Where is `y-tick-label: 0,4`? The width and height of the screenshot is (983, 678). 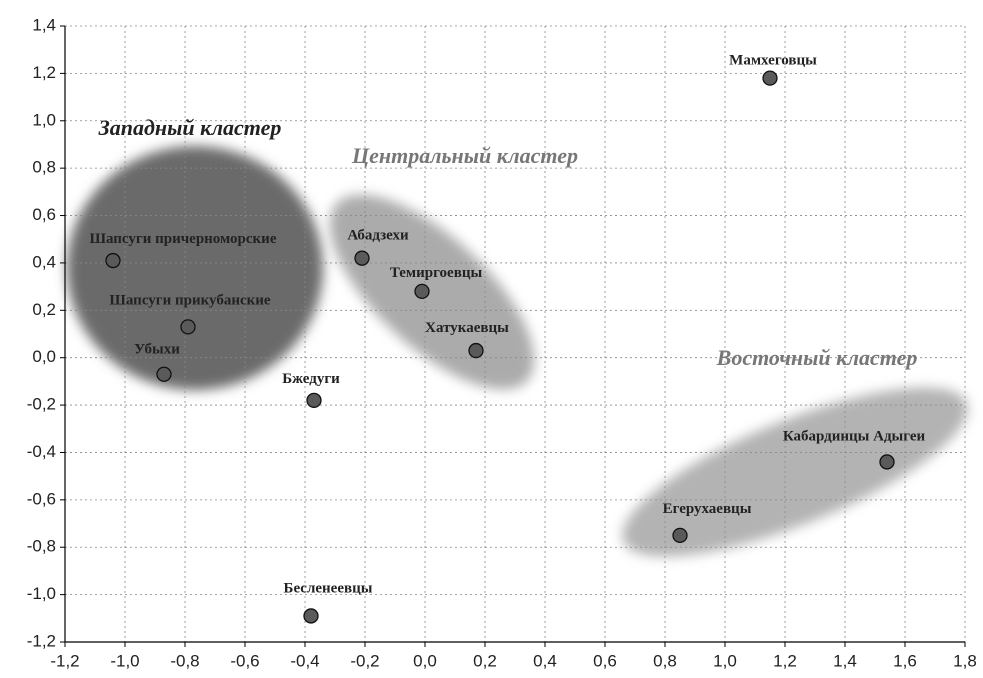 y-tick-label: 0,4 is located at coordinates (44, 261).